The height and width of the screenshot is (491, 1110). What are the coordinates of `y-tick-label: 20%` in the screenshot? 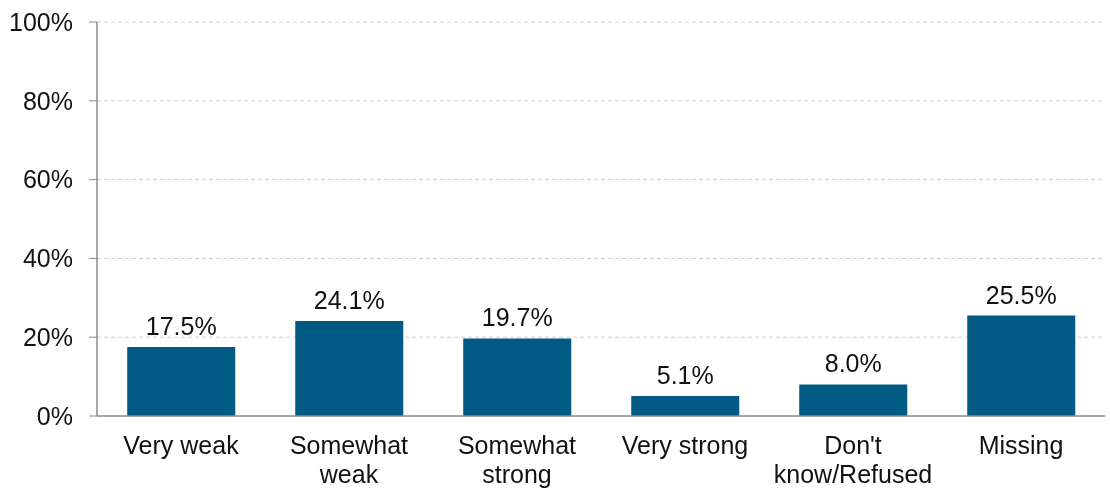 It's located at (47, 337).